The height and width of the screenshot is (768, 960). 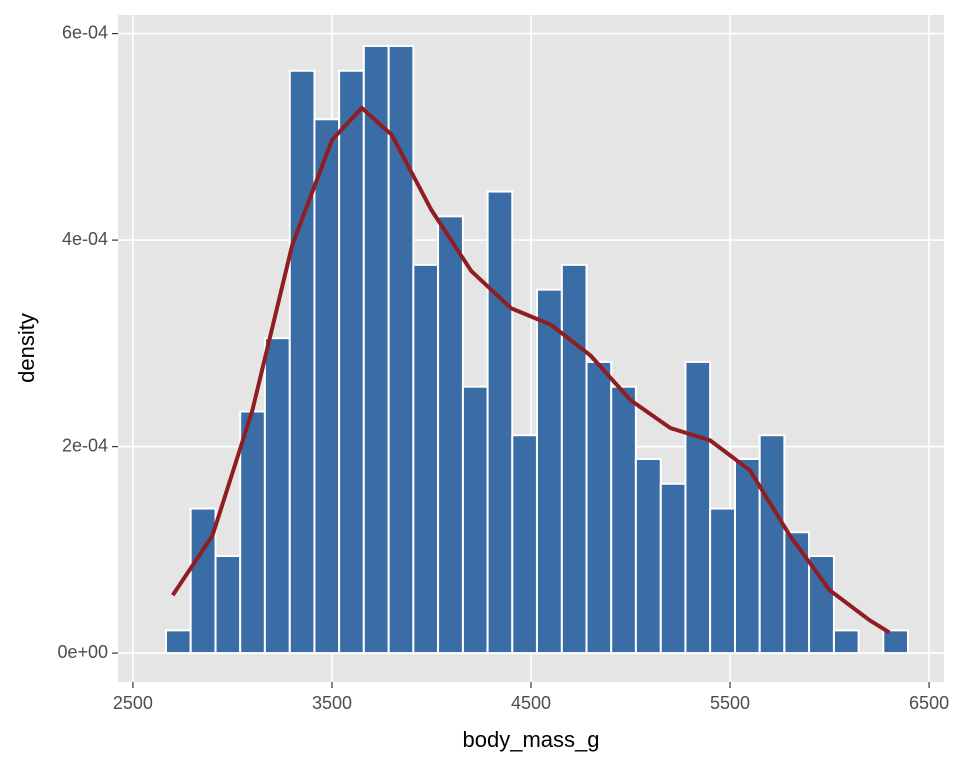 I want to click on y-tick-label: 6e-04, so click(x=85, y=32).